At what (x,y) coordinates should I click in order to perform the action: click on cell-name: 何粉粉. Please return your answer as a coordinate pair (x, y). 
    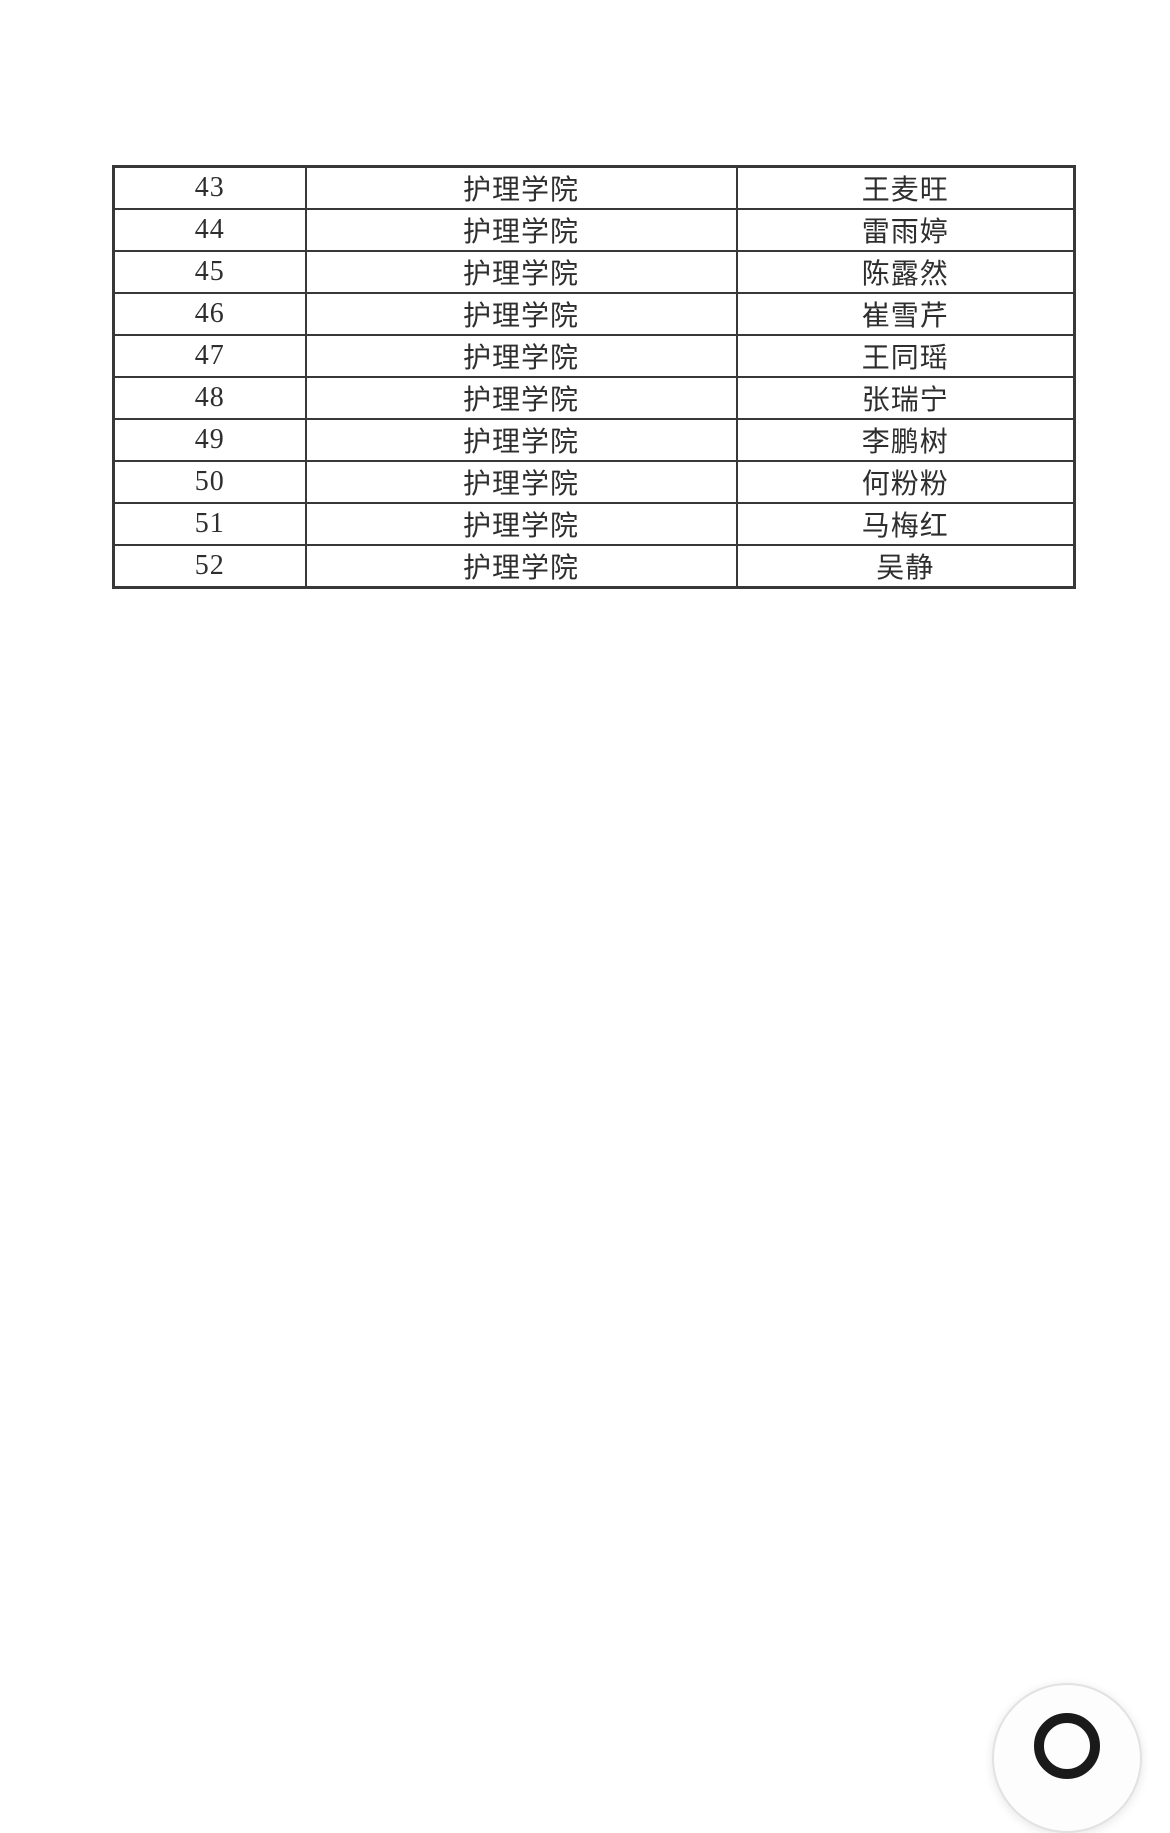
    Looking at the image, I should click on (905, 482).